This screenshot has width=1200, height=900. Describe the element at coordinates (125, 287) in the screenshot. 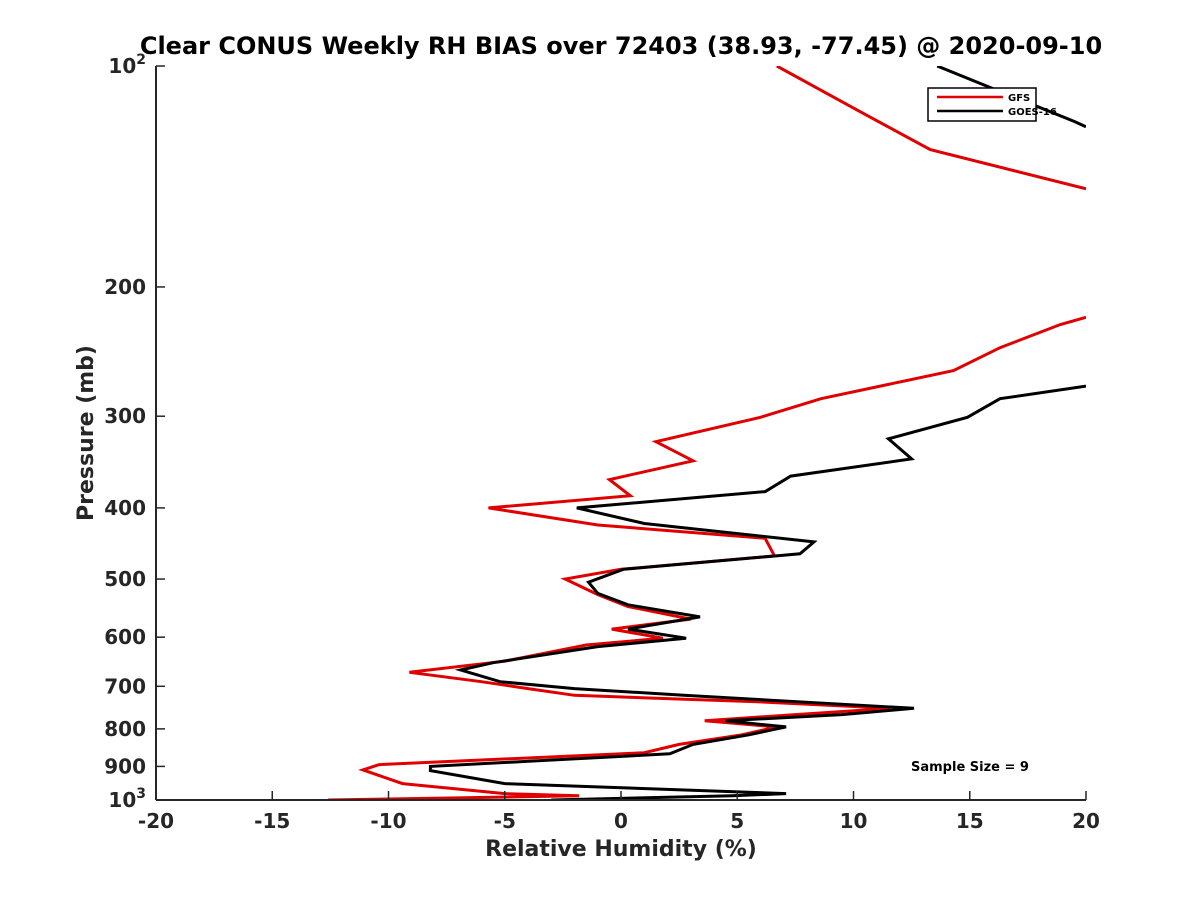

I see `y-tick-label: 200` at that location.